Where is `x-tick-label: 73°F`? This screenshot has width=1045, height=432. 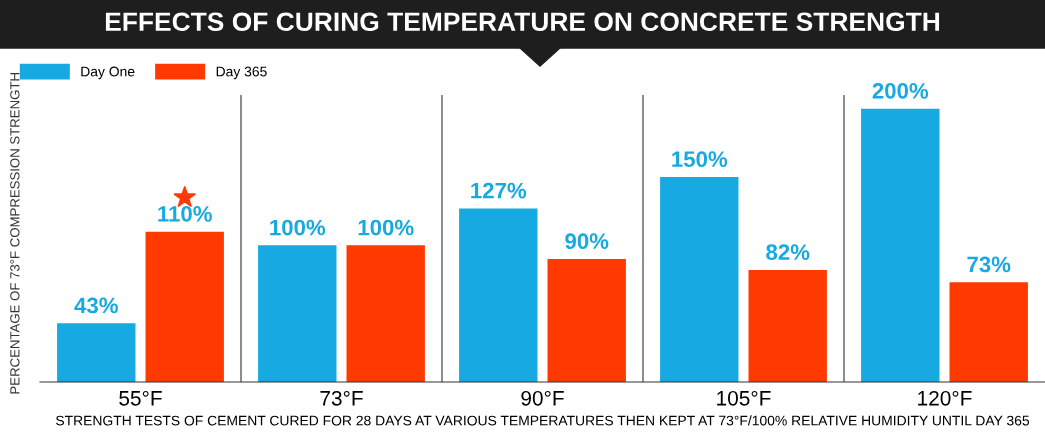
x-tick-label: 73°F is located at coordinates (341, 398).